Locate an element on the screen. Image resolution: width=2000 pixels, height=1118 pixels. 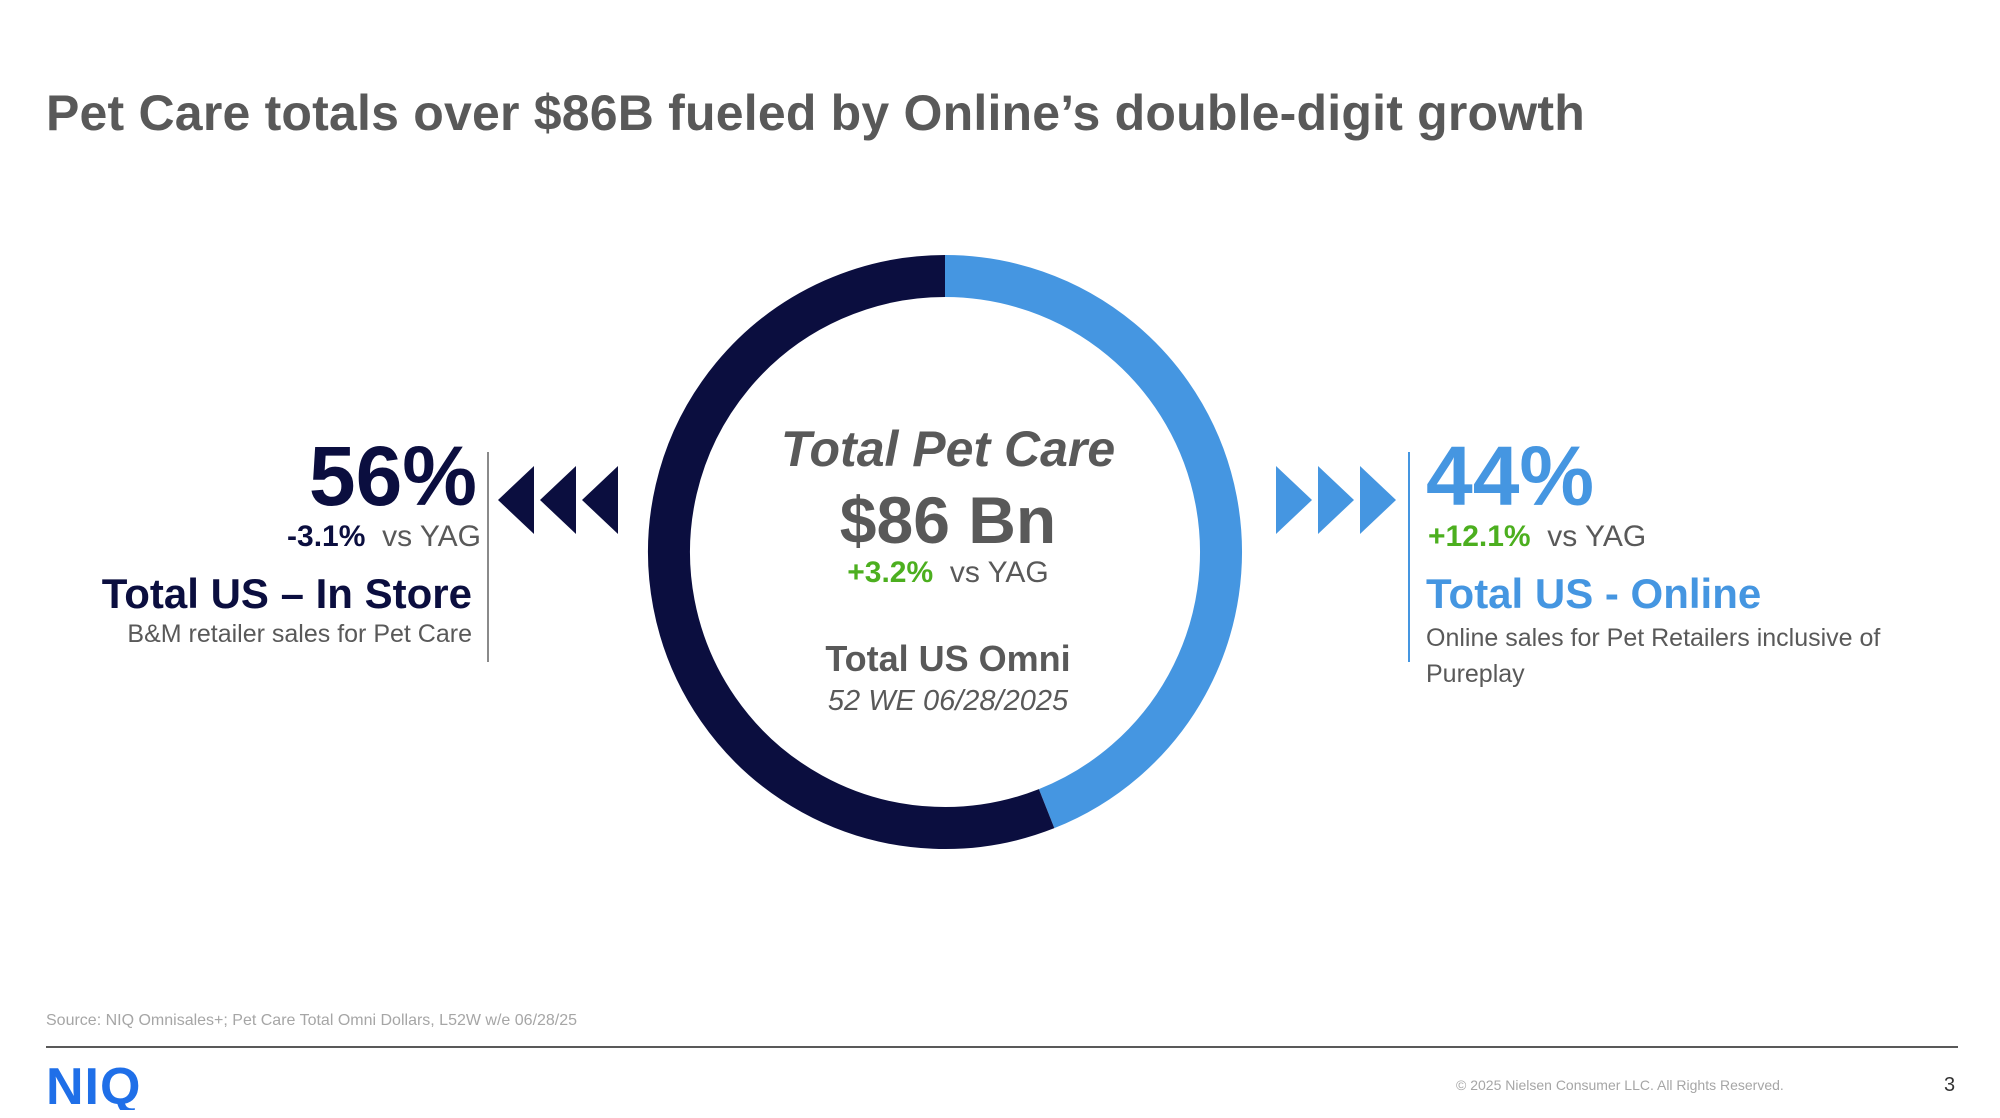
center-period: 52 WE 06/28/2025 is located at coordinates (948, 701).